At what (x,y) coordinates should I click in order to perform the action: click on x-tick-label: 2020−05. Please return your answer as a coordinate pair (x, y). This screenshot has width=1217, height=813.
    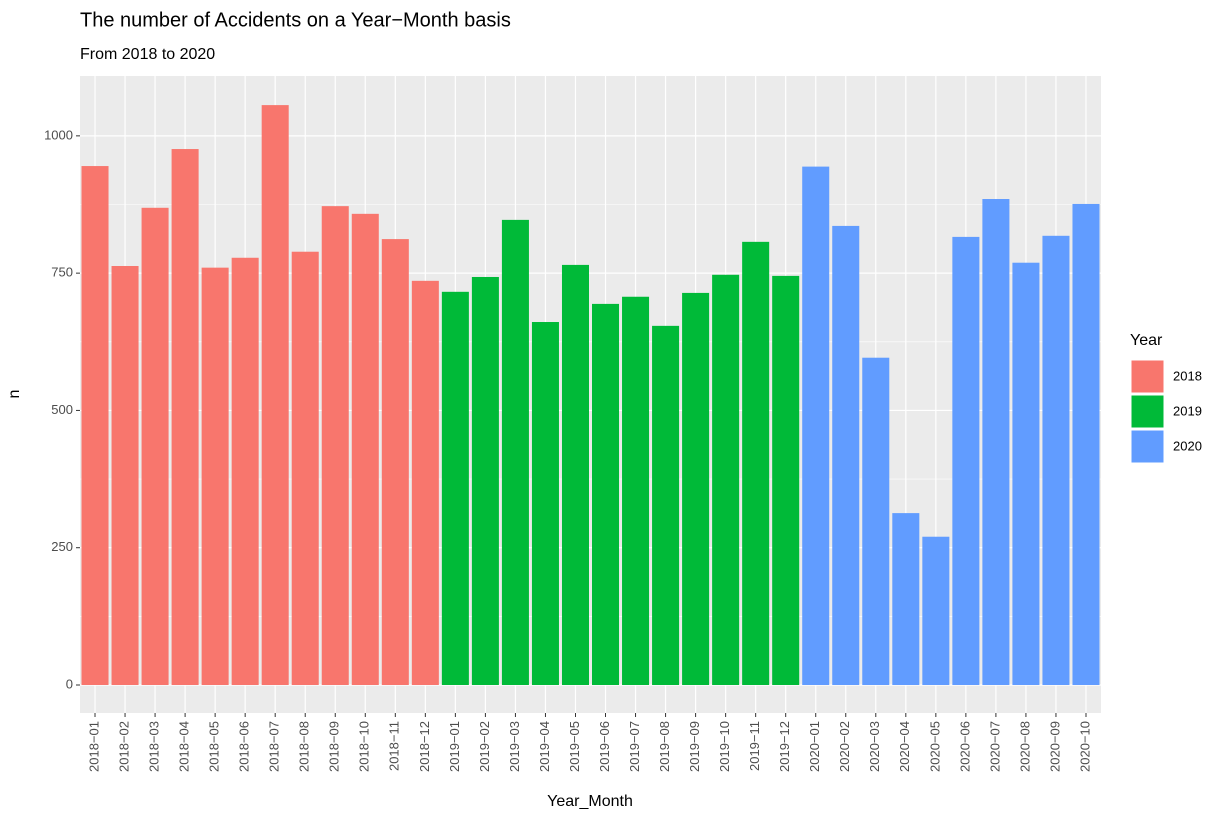
    Looking at the image, I should click on (934, 746).